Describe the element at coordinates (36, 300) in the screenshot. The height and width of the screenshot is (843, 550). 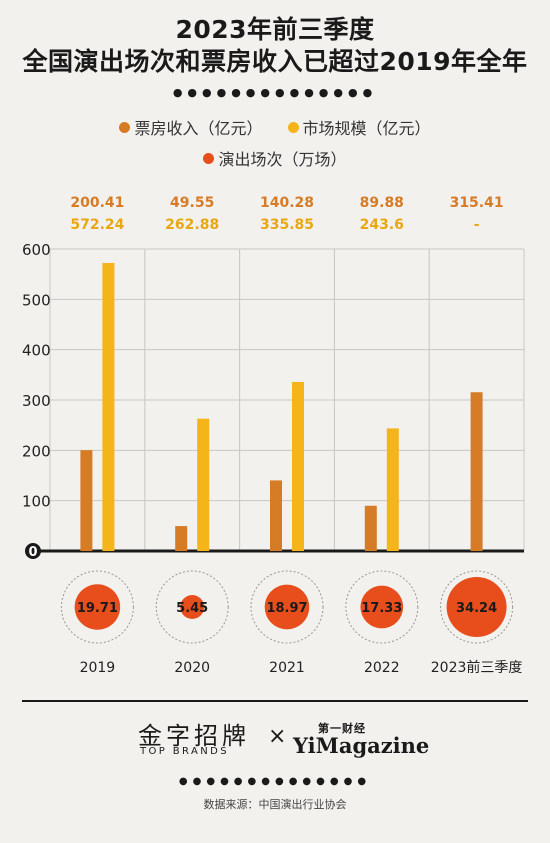
I see `y-tick-label: 500` at that location.